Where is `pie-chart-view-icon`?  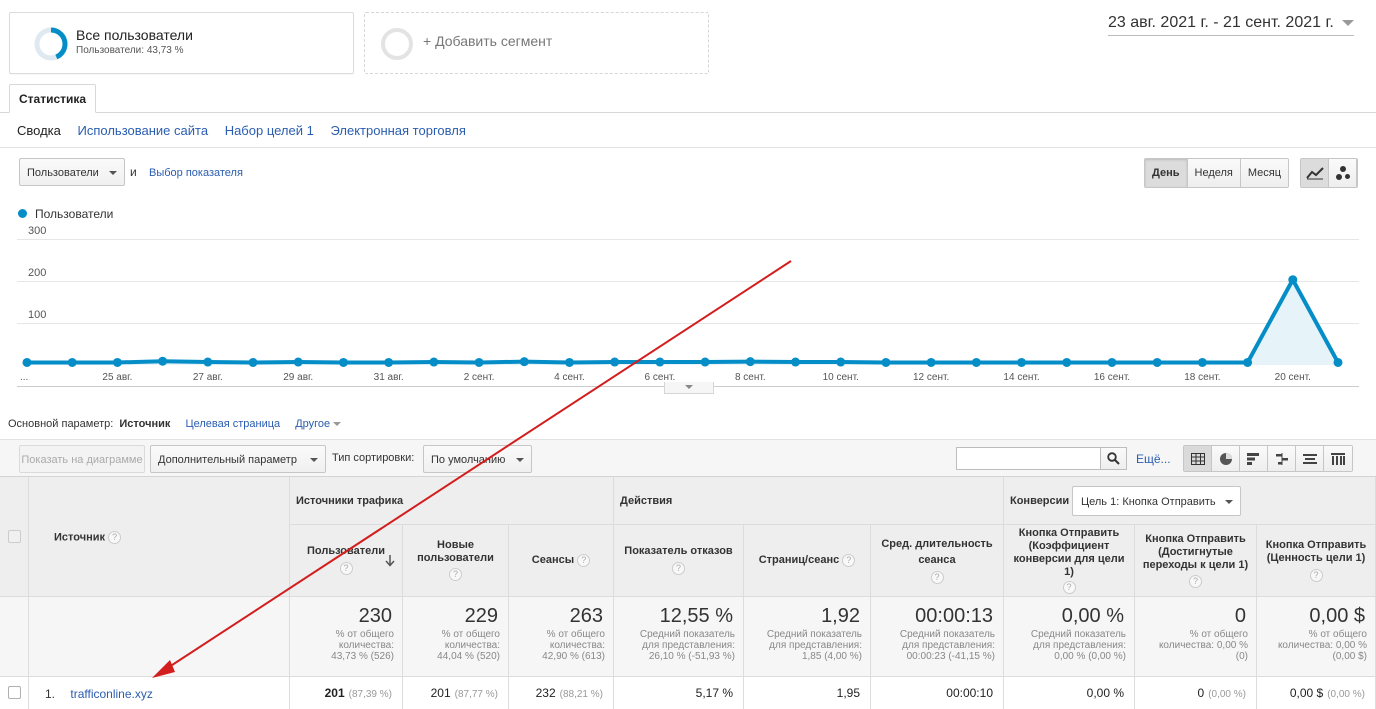 pie-chart-view-icon is located at coordinates (1226, 458).